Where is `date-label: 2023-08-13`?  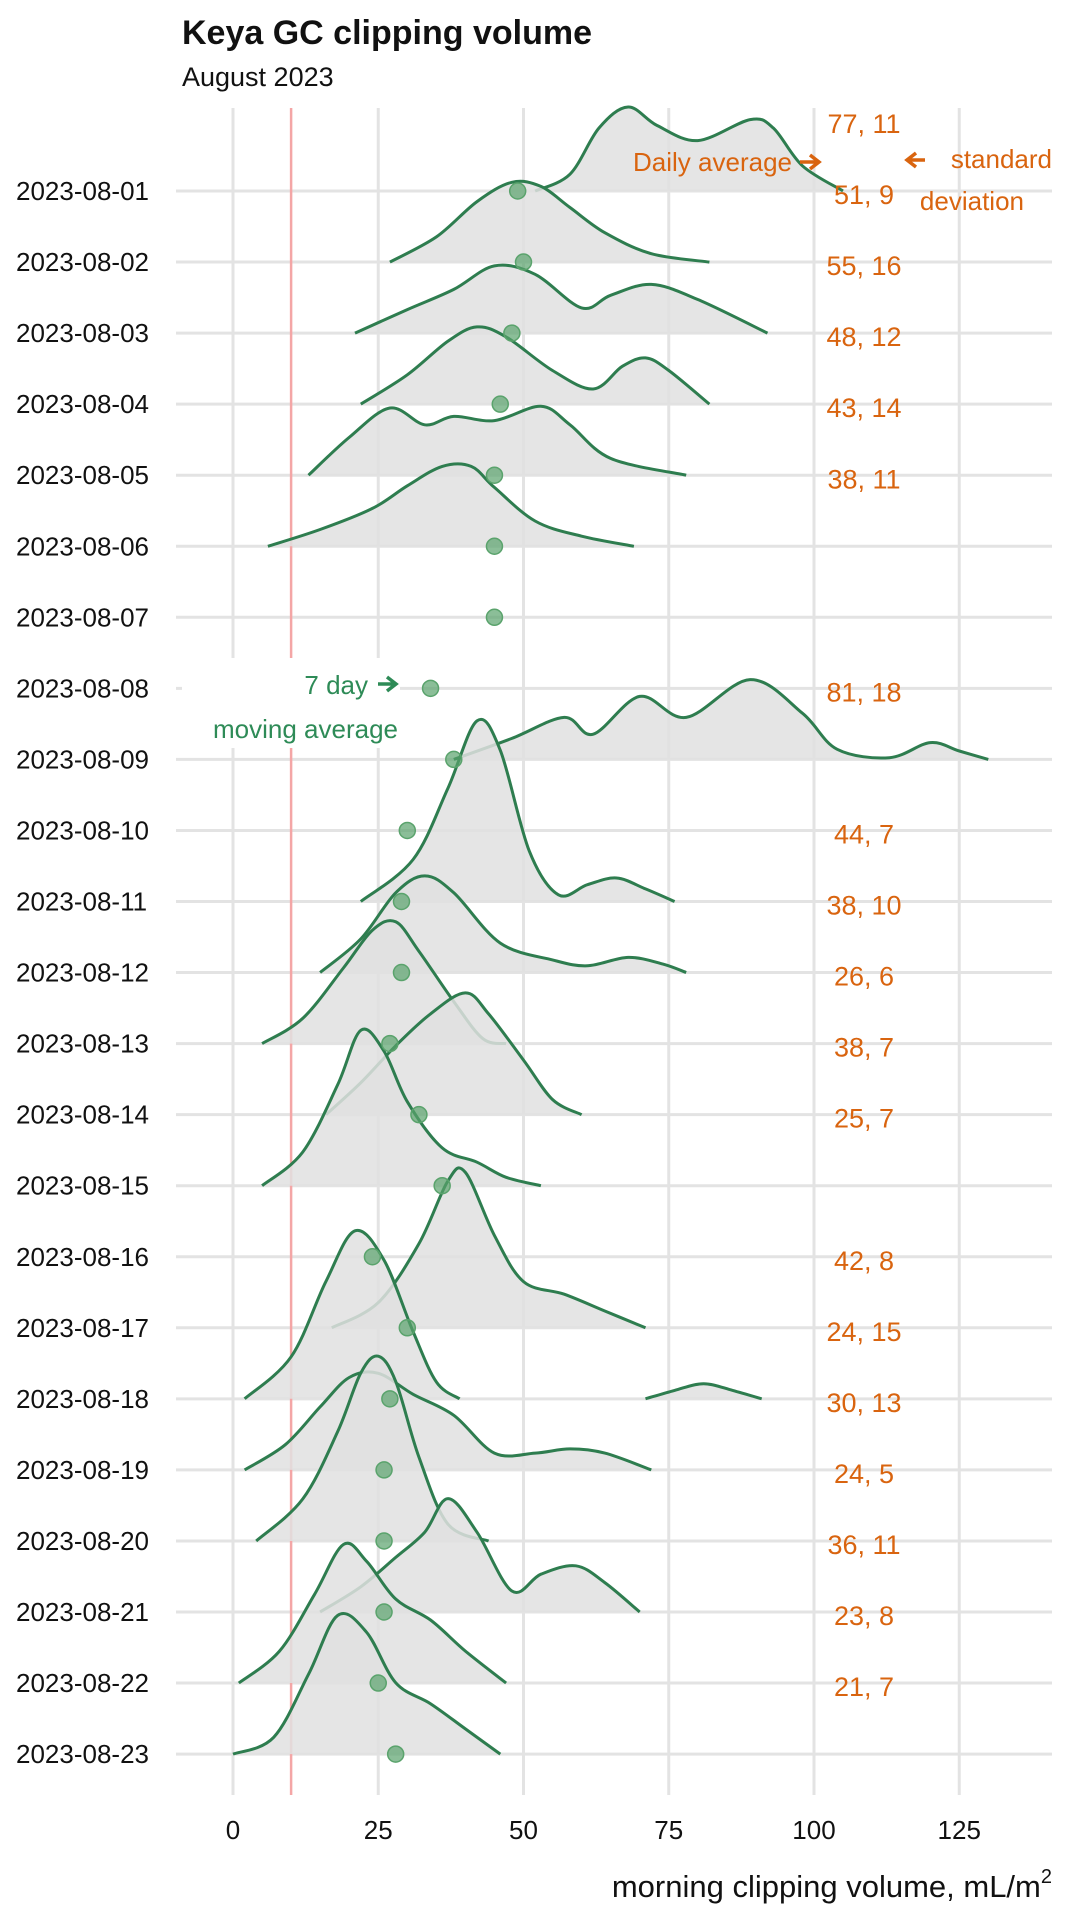
date-label: 2023-08-13 is located at coordinates (82, 1044).